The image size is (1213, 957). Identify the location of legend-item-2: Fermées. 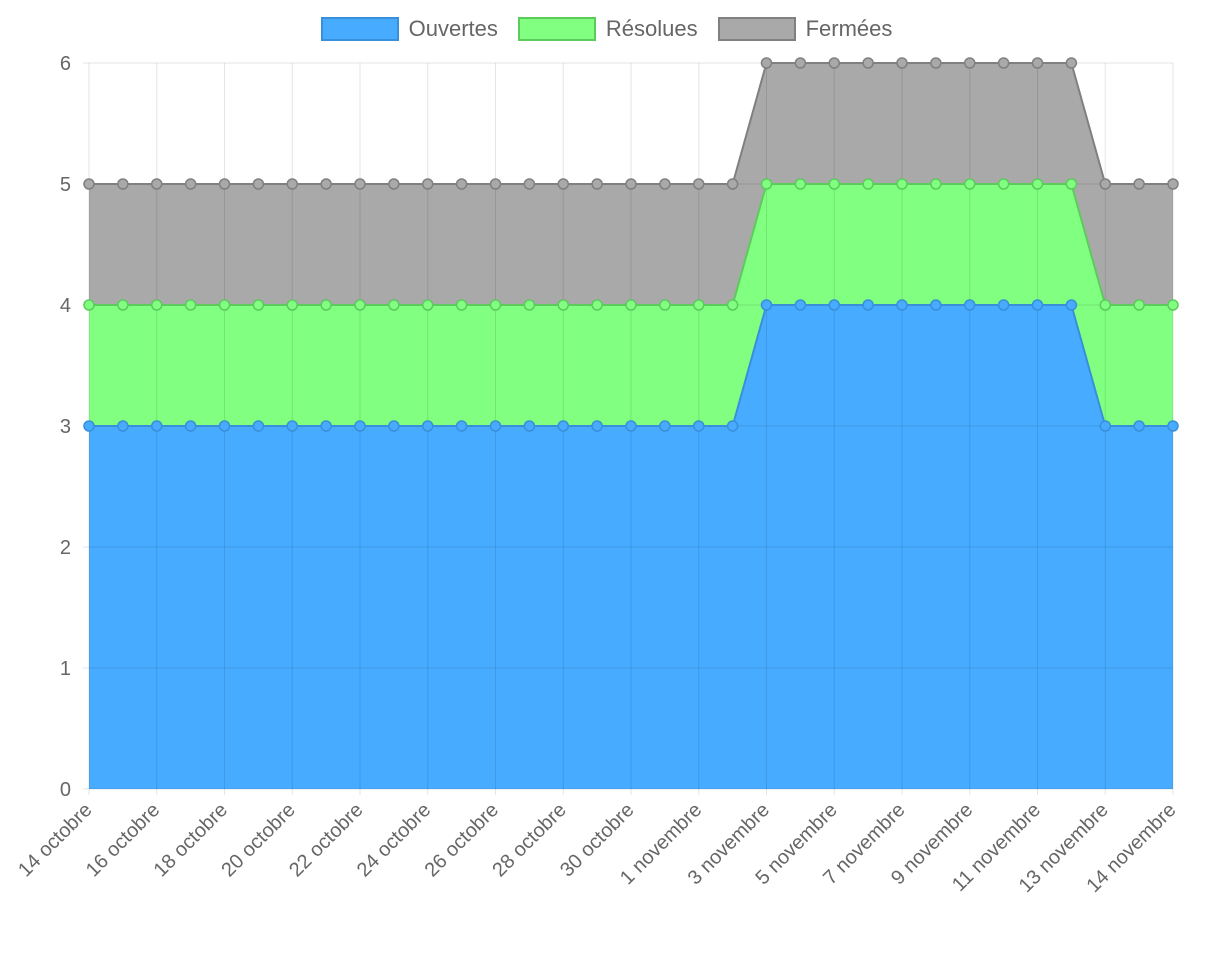
(804, 29).